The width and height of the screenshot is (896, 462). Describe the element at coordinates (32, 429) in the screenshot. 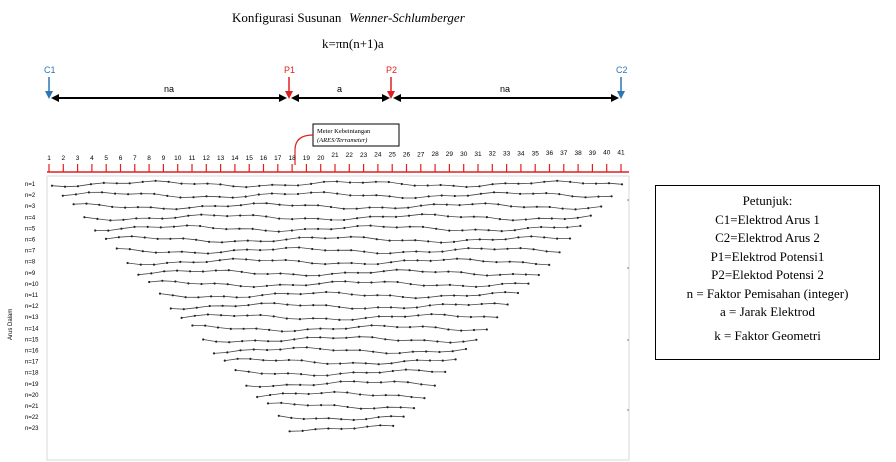

I see `depth-level-label: n=23` at that location.